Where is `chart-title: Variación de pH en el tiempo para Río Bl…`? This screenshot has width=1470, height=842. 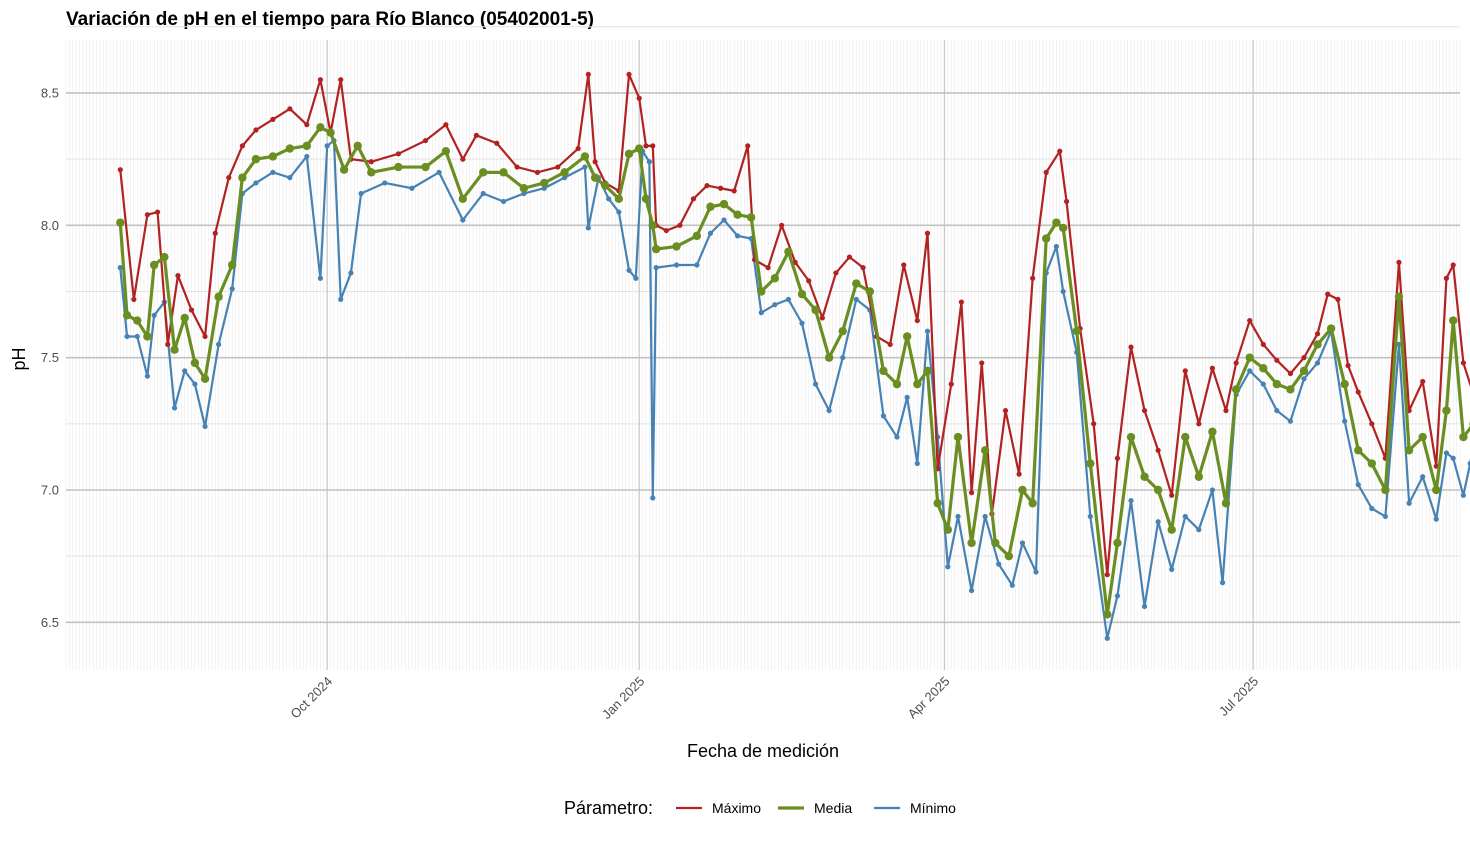
chart-title: Variación de pH en el tiempo para Río Bl… is located at coordinates (330, 19).